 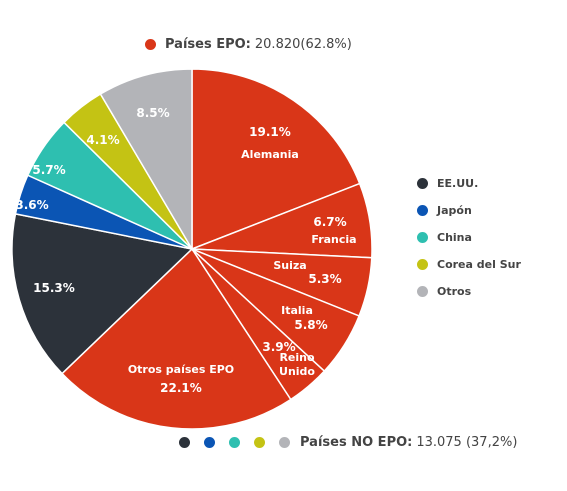 I want to click on legend-epo: Países EPO: 20.820(62.8%), so click(x=248, y=44).